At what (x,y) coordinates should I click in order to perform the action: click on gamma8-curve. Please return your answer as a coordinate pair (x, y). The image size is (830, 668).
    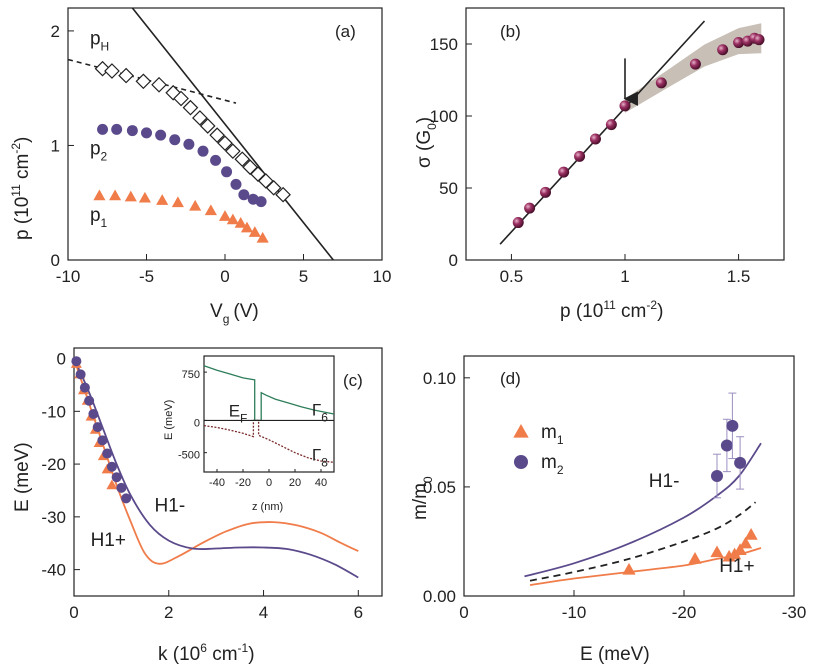
    Looking at the image, I should click on (269, 441).